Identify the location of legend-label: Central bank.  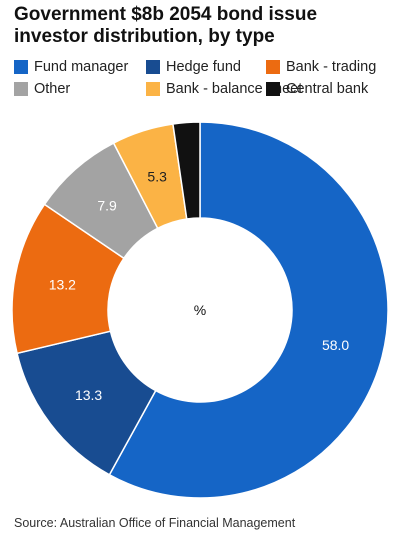
(327, 89).